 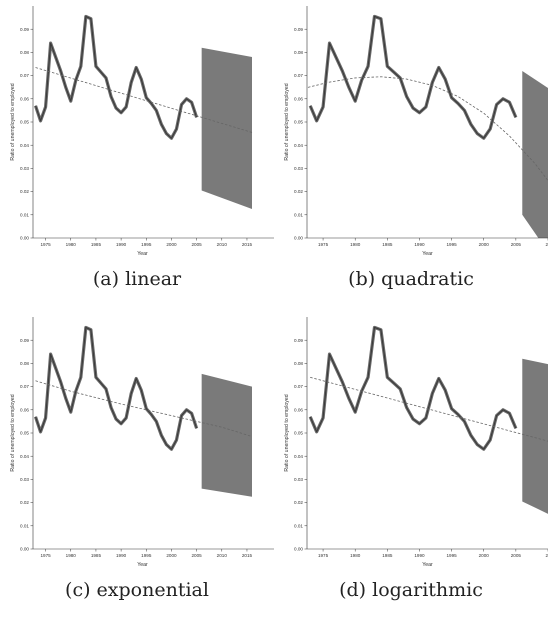 What do you see at coordinates (137, 590) in the screenshot?
I see `caption-exponential: (c) exponential` at bounding box center [137, 590].